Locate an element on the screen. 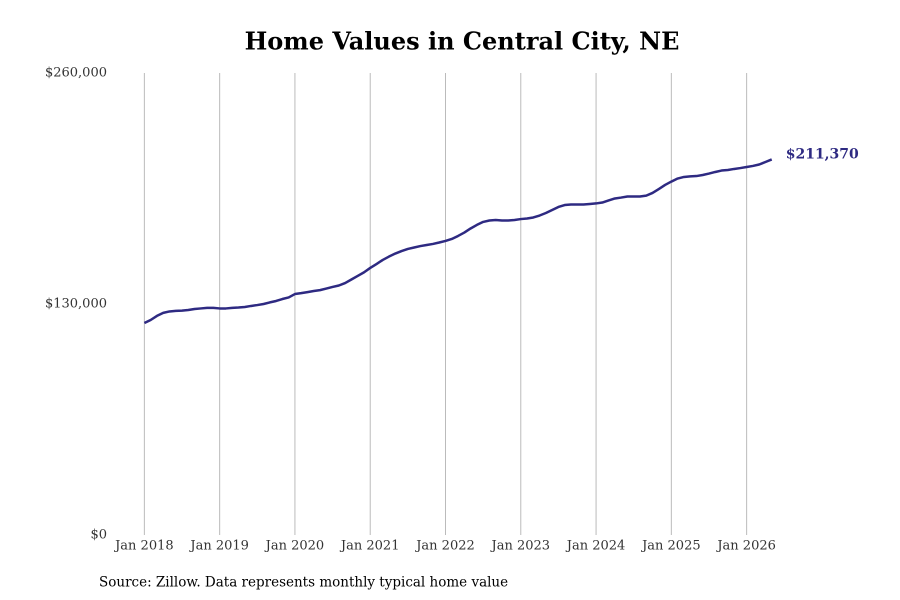  x-tick-label: Jan 2020 is located at coordinates (294, 546).